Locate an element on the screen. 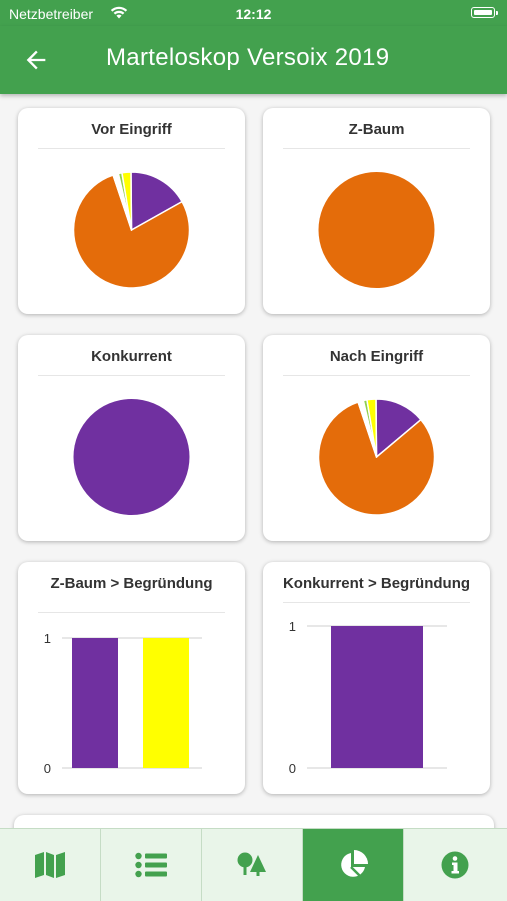  nav-item-statistics is located at coordinates (353, 865).